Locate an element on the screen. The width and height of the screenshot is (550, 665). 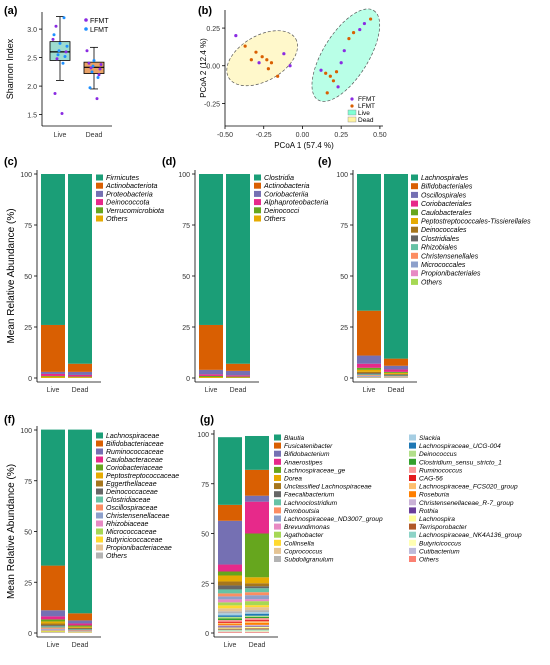
bar-segment-bifidobacteriaceae is located at coordinates (80, 617).